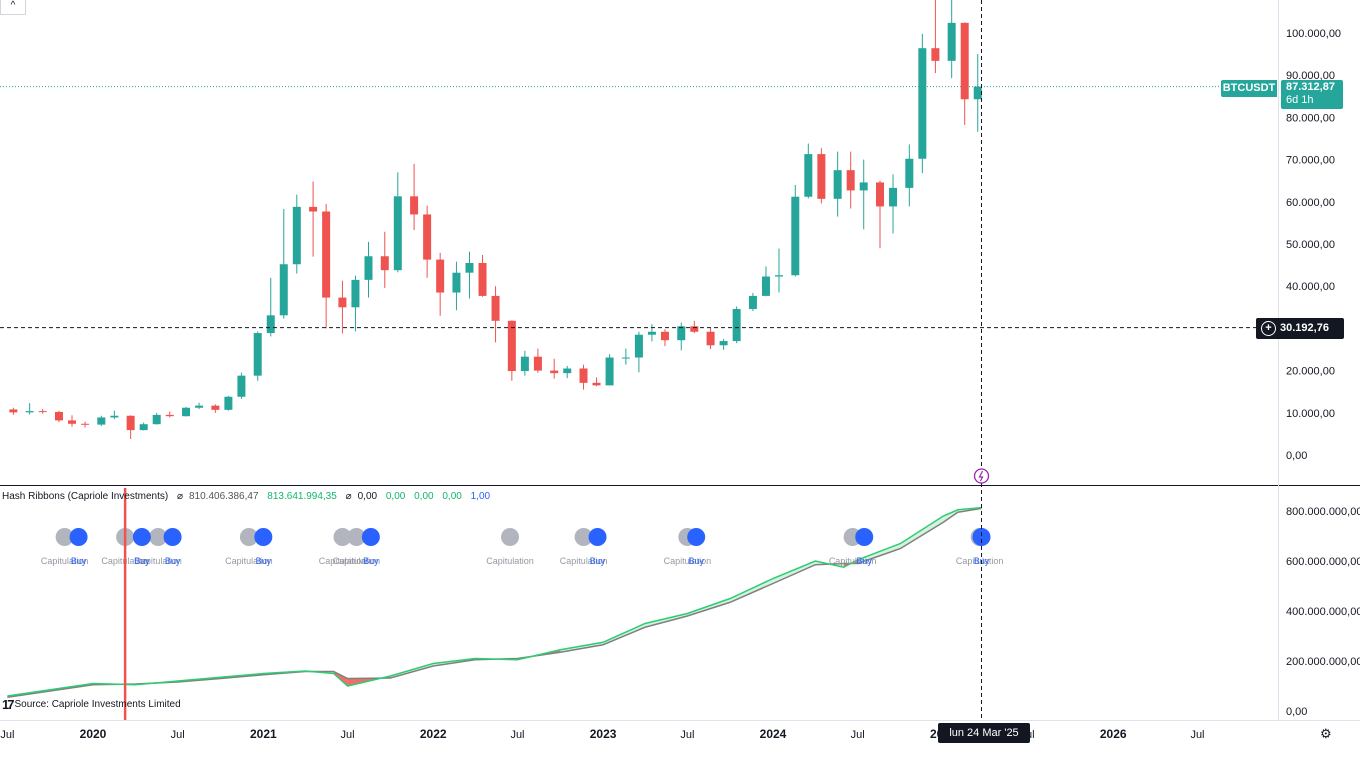 This screenshot has height=758, width=1360. I want to click on time-axis-label: 2024, so click(773, 734).